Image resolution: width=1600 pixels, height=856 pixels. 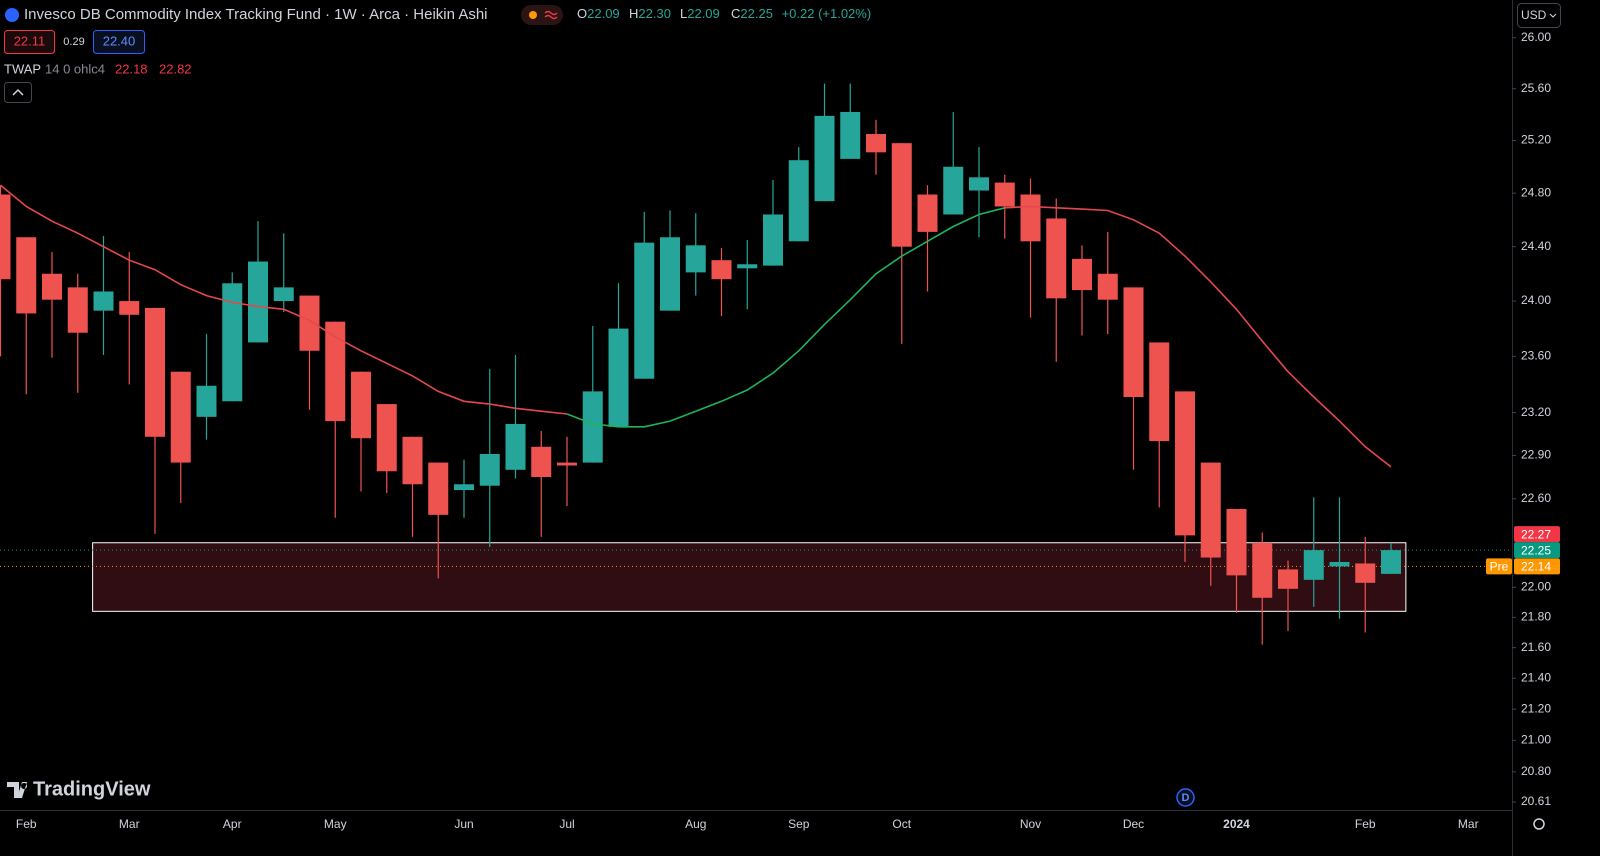 What do you see at coordinates (582, 13) in the screenshot?
I see `ohlc-label: O` at bounding box center [582, 13].